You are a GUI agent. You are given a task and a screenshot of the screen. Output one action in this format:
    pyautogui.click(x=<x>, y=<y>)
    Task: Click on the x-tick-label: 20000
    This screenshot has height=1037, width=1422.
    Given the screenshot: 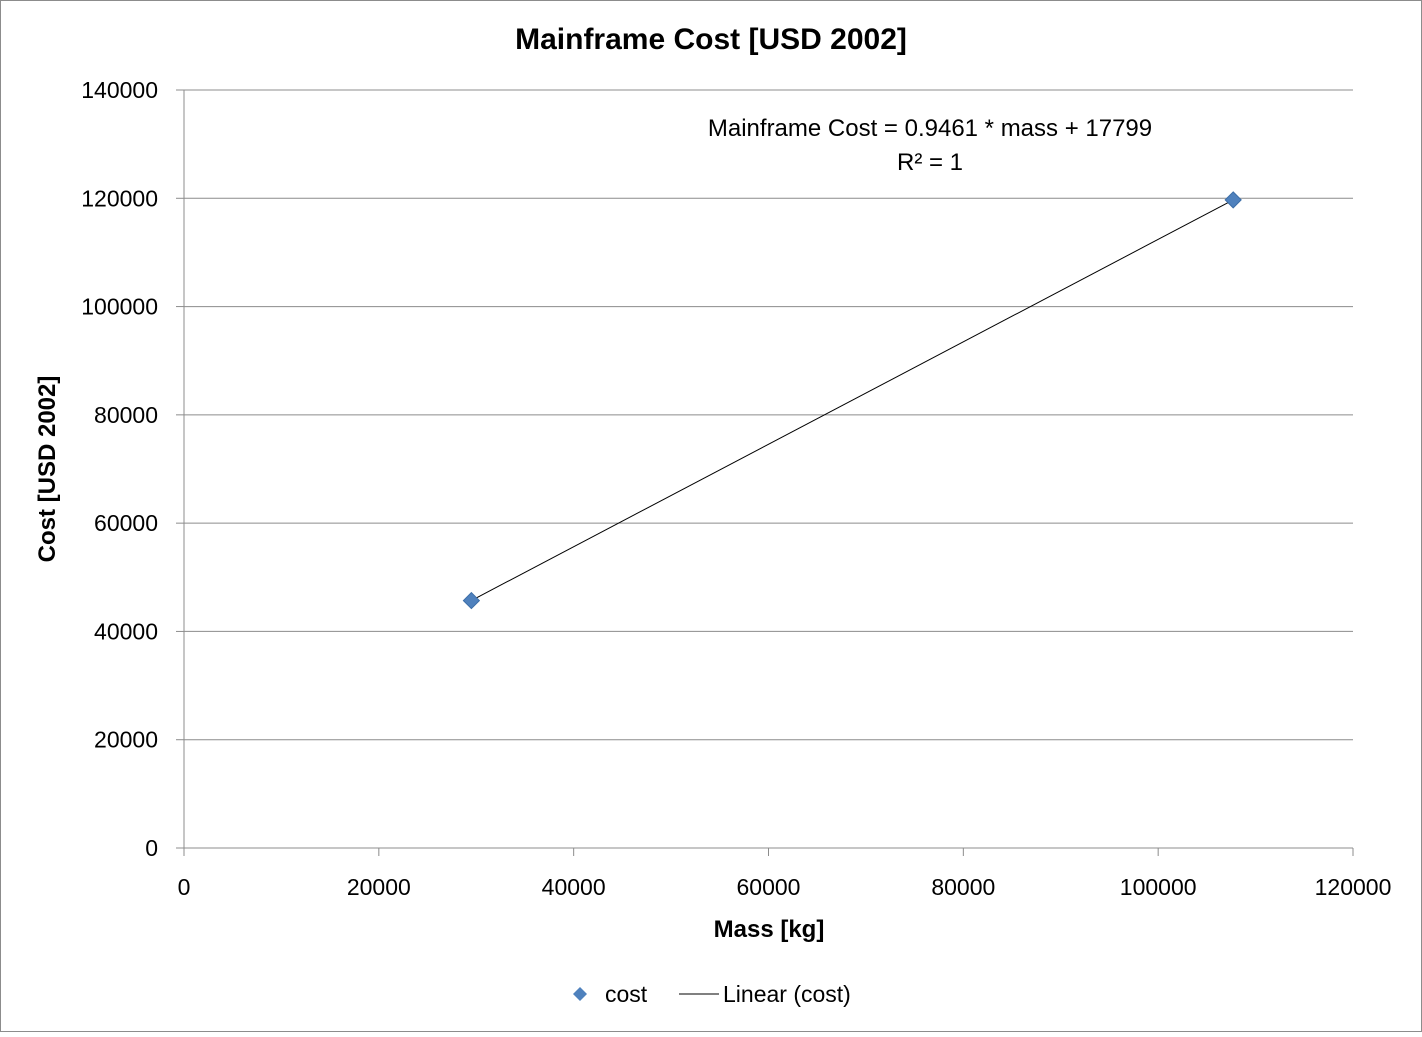 What is the action you would take?
    pyautogui.click(x=379, y=887)
    